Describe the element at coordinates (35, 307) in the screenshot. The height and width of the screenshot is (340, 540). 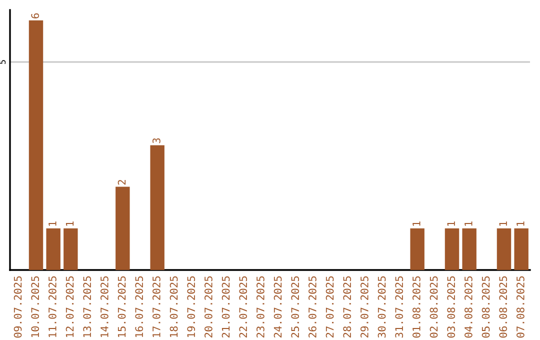
I see `x-tick-label: 10.07.2025` at that location.